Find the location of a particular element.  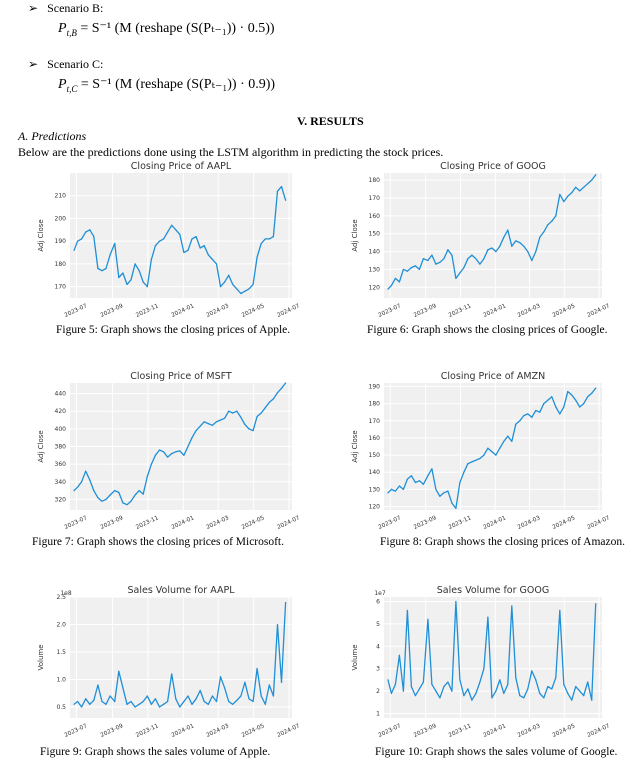

scenario-c-label: ➢ Scenario C: is located at coordinates (65, 64).